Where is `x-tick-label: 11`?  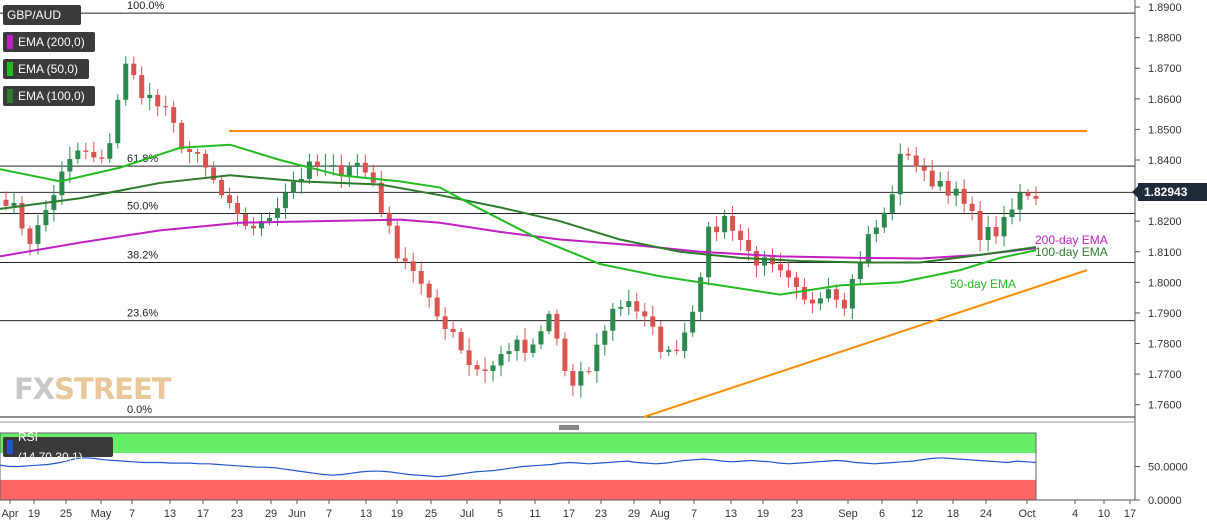
x-tick-label: 11 is located at coordinates (534, 514).